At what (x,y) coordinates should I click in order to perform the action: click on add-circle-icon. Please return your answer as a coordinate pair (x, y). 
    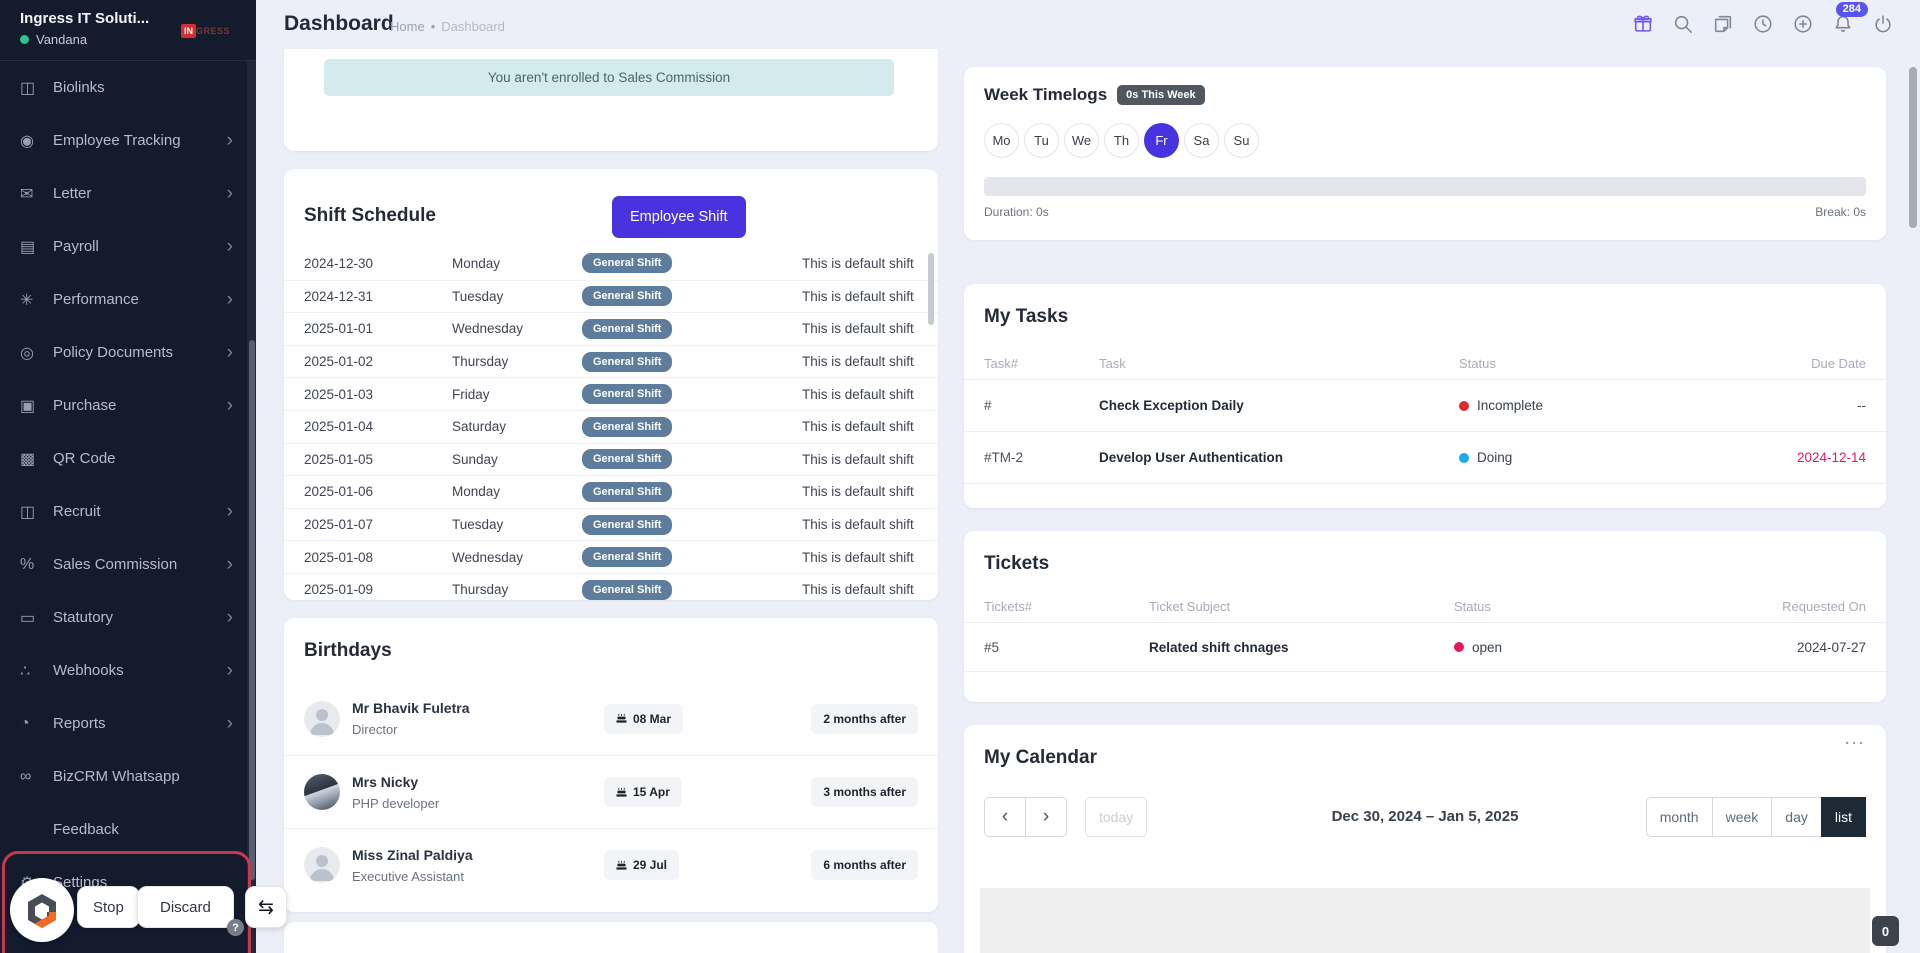
    Looking at the image, I should click on (1803, 24).